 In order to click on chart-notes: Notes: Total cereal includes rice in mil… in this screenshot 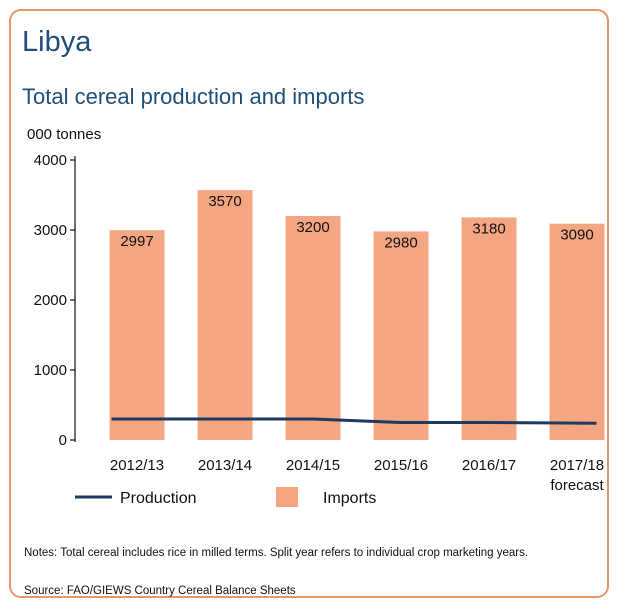, I will do `click(276, 553)`.